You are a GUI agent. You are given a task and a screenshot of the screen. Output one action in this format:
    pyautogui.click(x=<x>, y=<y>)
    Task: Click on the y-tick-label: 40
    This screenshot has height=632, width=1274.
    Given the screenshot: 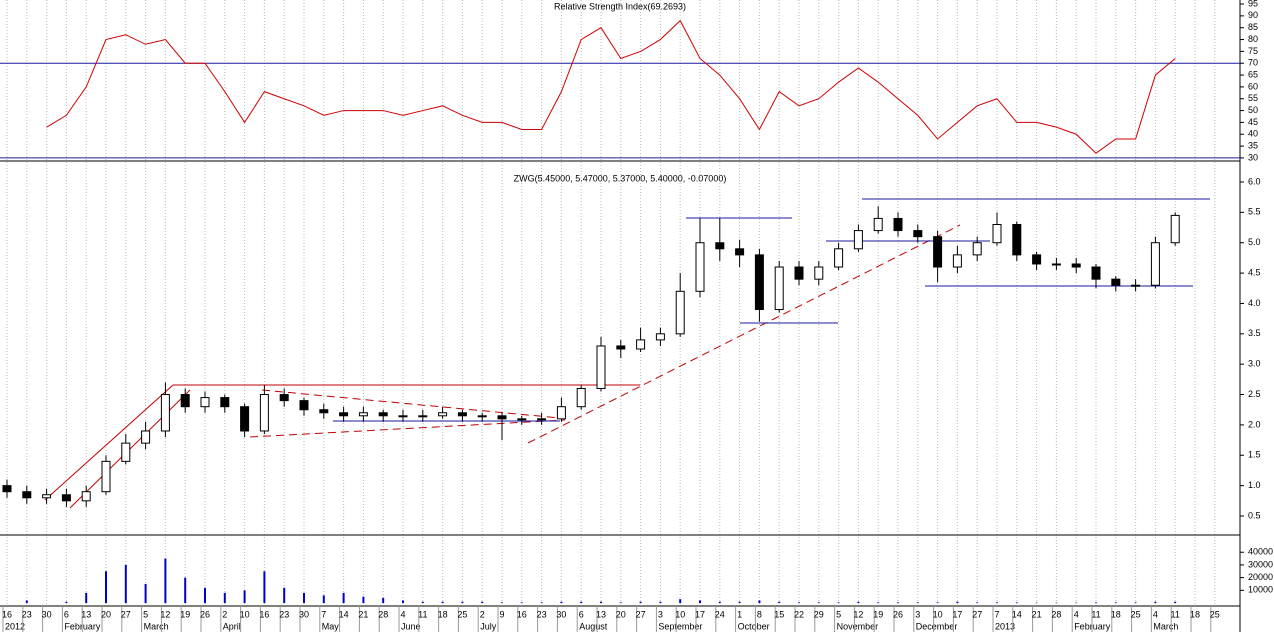 What is the action you would take?
    pyautogui.click(x=1253, y=134)
    